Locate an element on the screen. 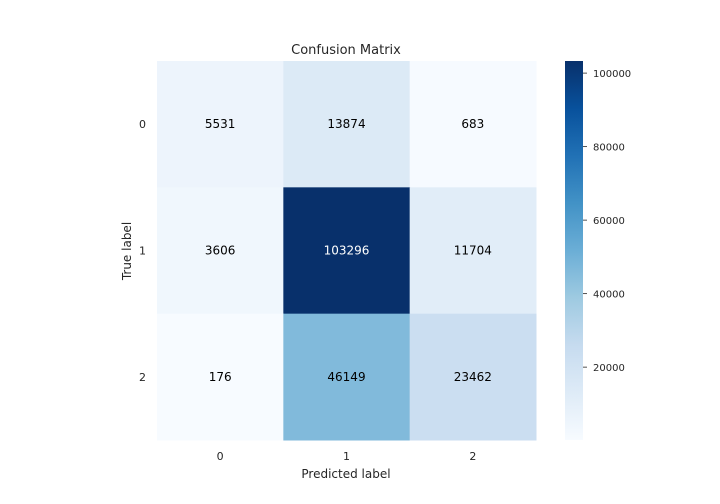 The image size is (720, 504). cell-value-label-r1-c2: 11704 is located at coordinates (473, 251).